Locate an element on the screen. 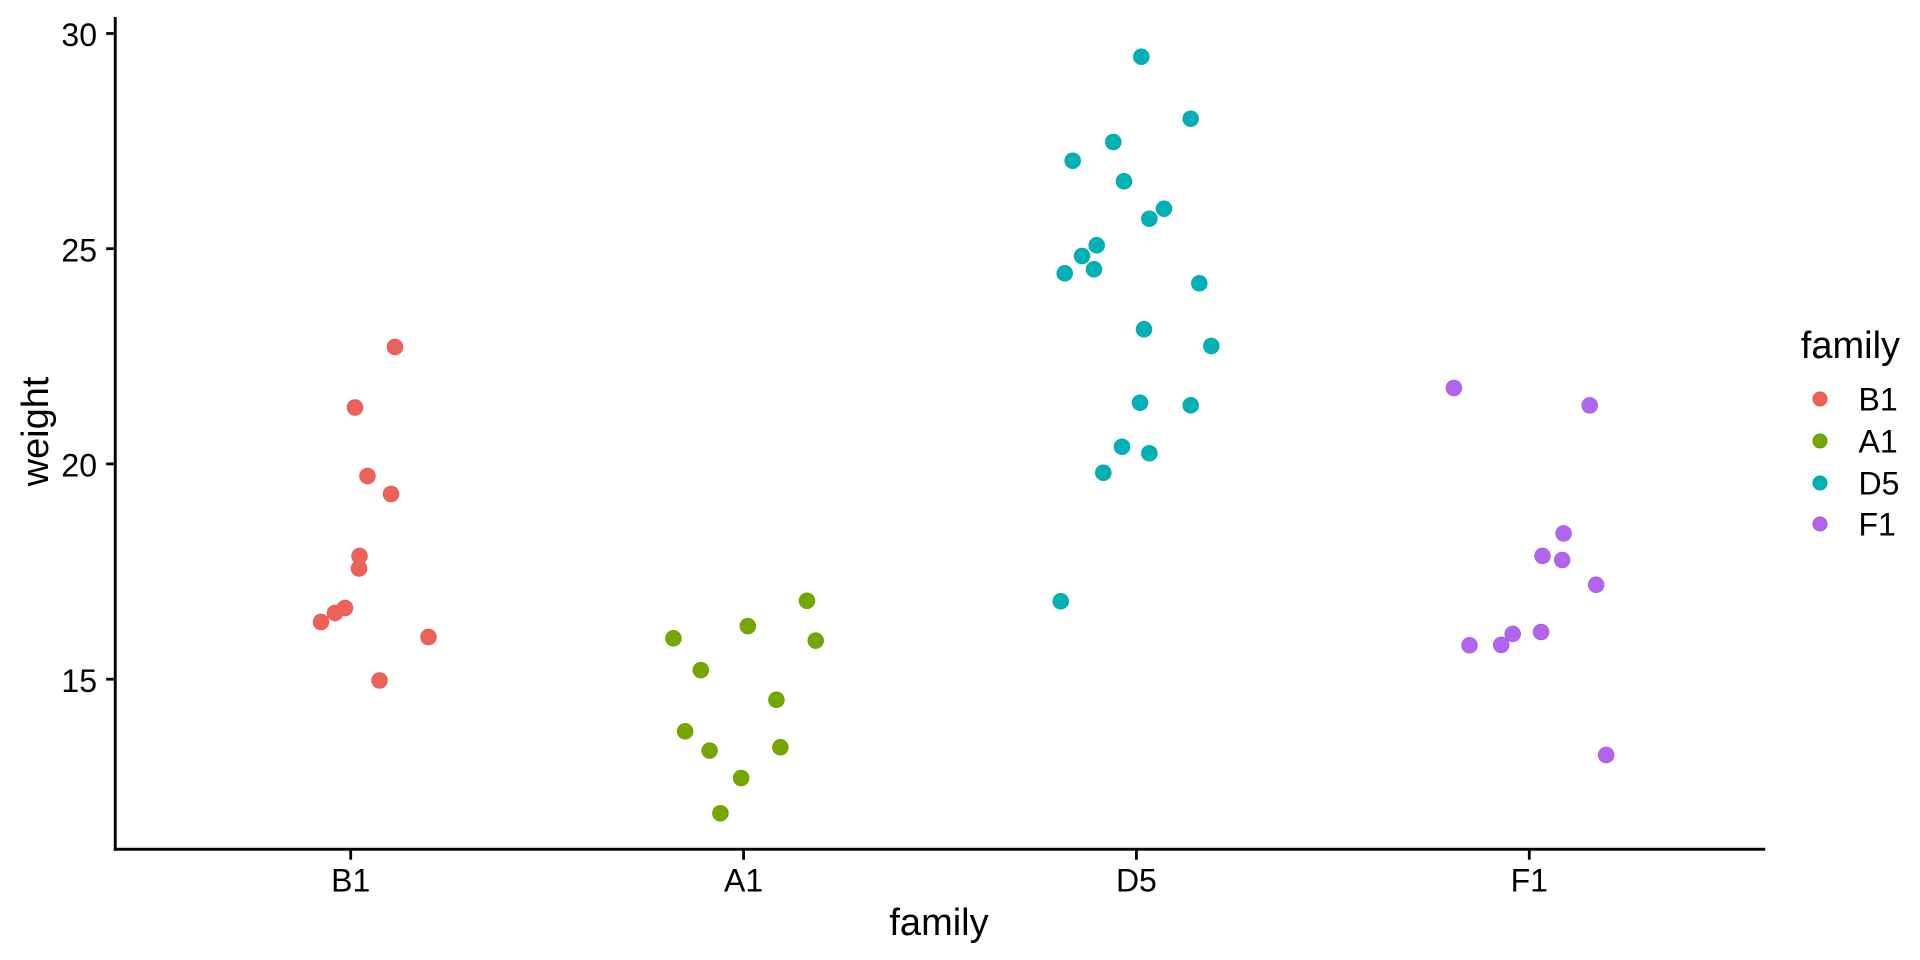 This screenshot has height=960, width=1920. svg-text: 30 is located at coordinates (79, 35).